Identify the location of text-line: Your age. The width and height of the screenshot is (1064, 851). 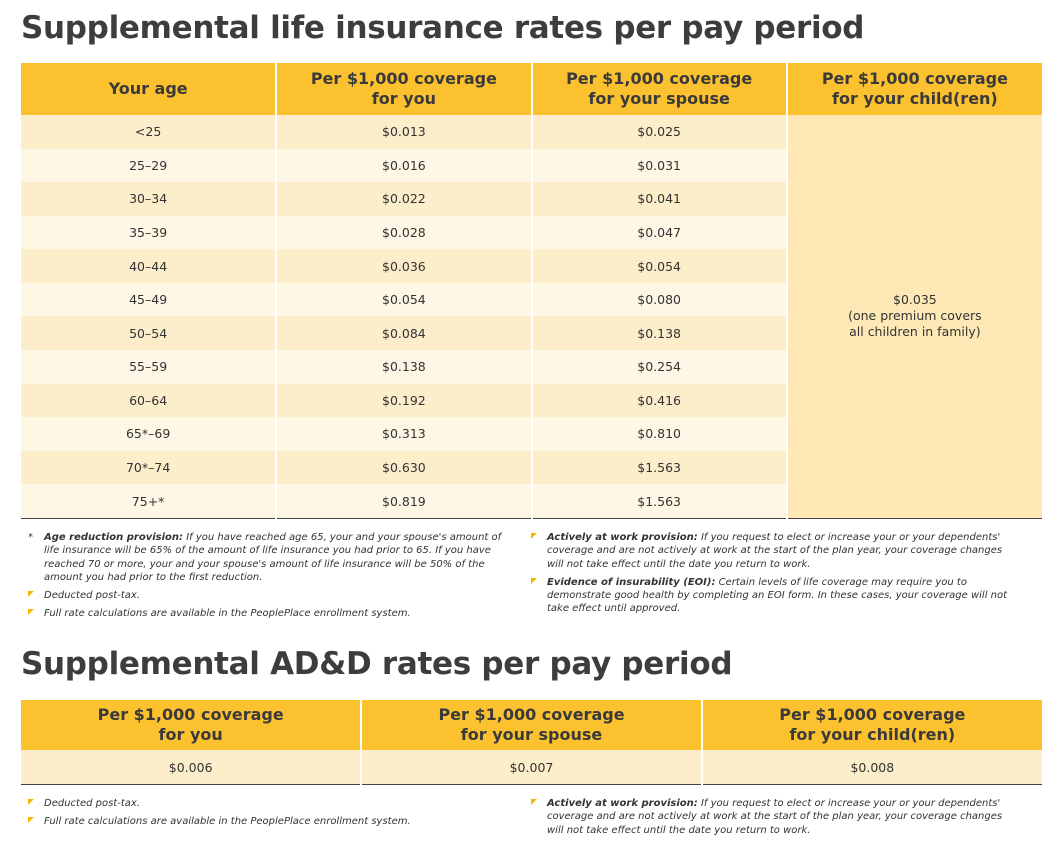
(148, 88).